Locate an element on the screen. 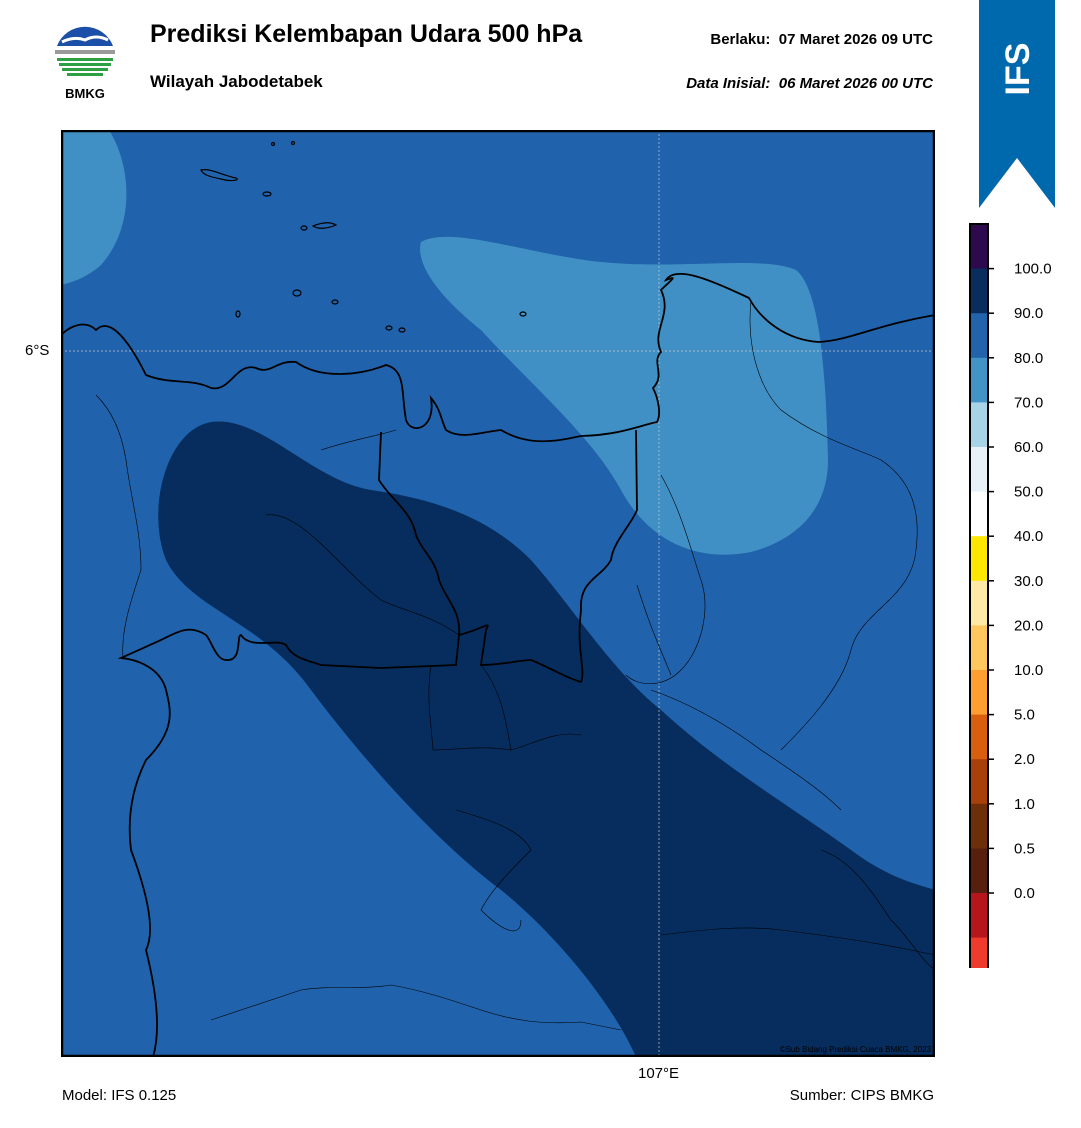 This screenshot has width=1081, height=1128. logo-text: BMKG is located at coordinates (85, 93).